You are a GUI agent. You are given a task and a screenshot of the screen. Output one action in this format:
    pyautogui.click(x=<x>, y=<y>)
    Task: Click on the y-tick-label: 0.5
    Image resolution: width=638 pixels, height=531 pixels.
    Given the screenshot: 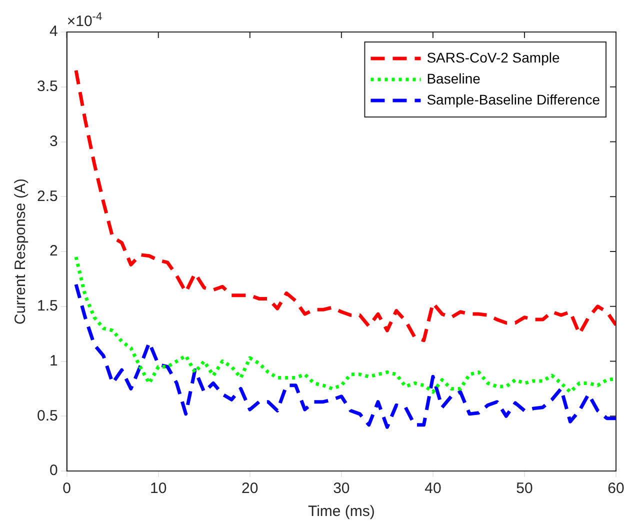 What is the action you would take?
    pyautogui.click(x=47, y=415)
    